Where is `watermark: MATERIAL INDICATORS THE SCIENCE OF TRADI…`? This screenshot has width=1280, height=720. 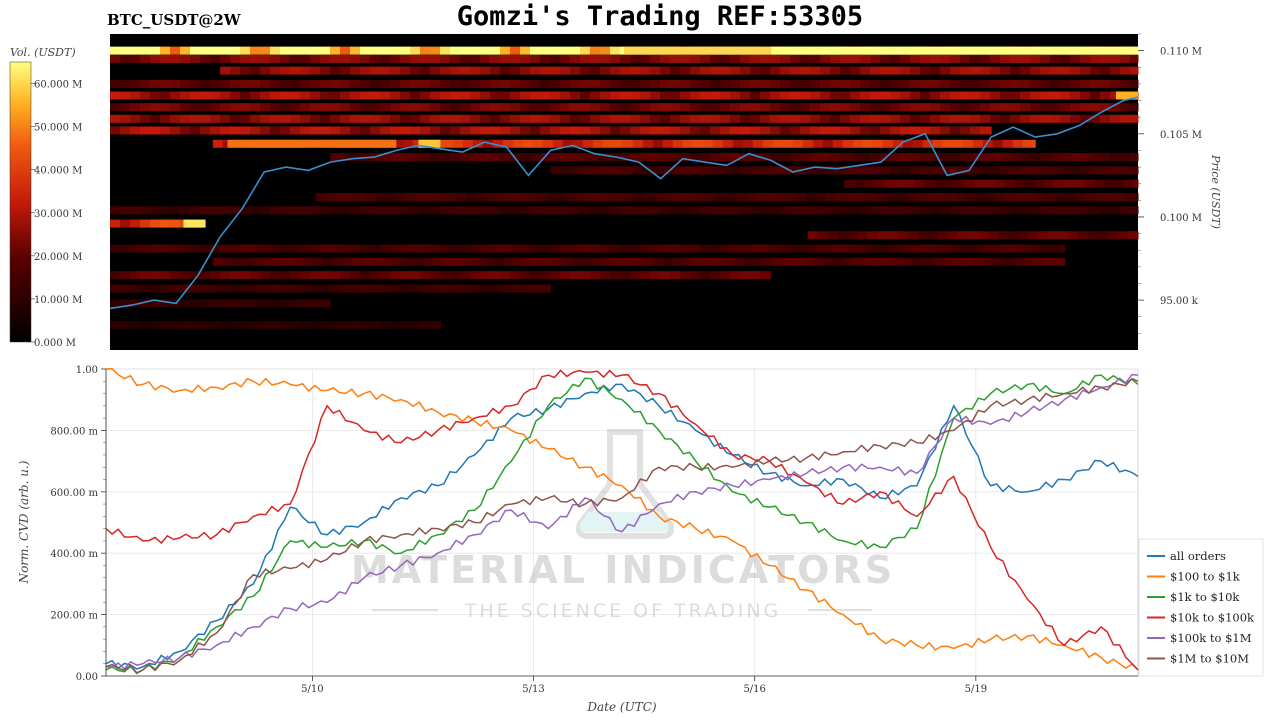 watermark: MATERIAL INDICATORS THE SCIENCE OF TRADI… is located at coordinates (621, 525).